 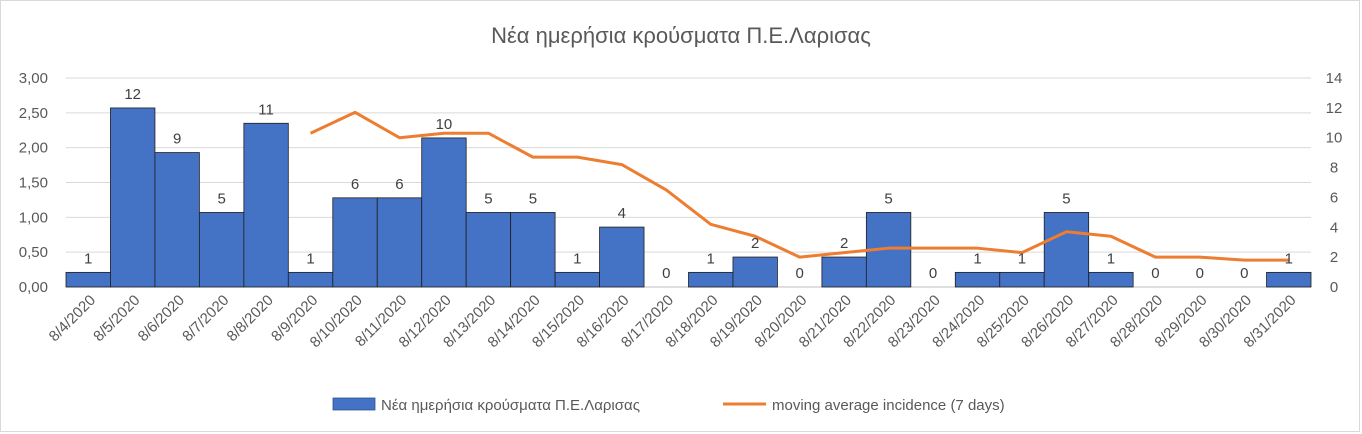 What do you see at coordinates (33, 113) in the screenshot?
I see `left-tick-label: 2,50` at bounding box center [33, 113].